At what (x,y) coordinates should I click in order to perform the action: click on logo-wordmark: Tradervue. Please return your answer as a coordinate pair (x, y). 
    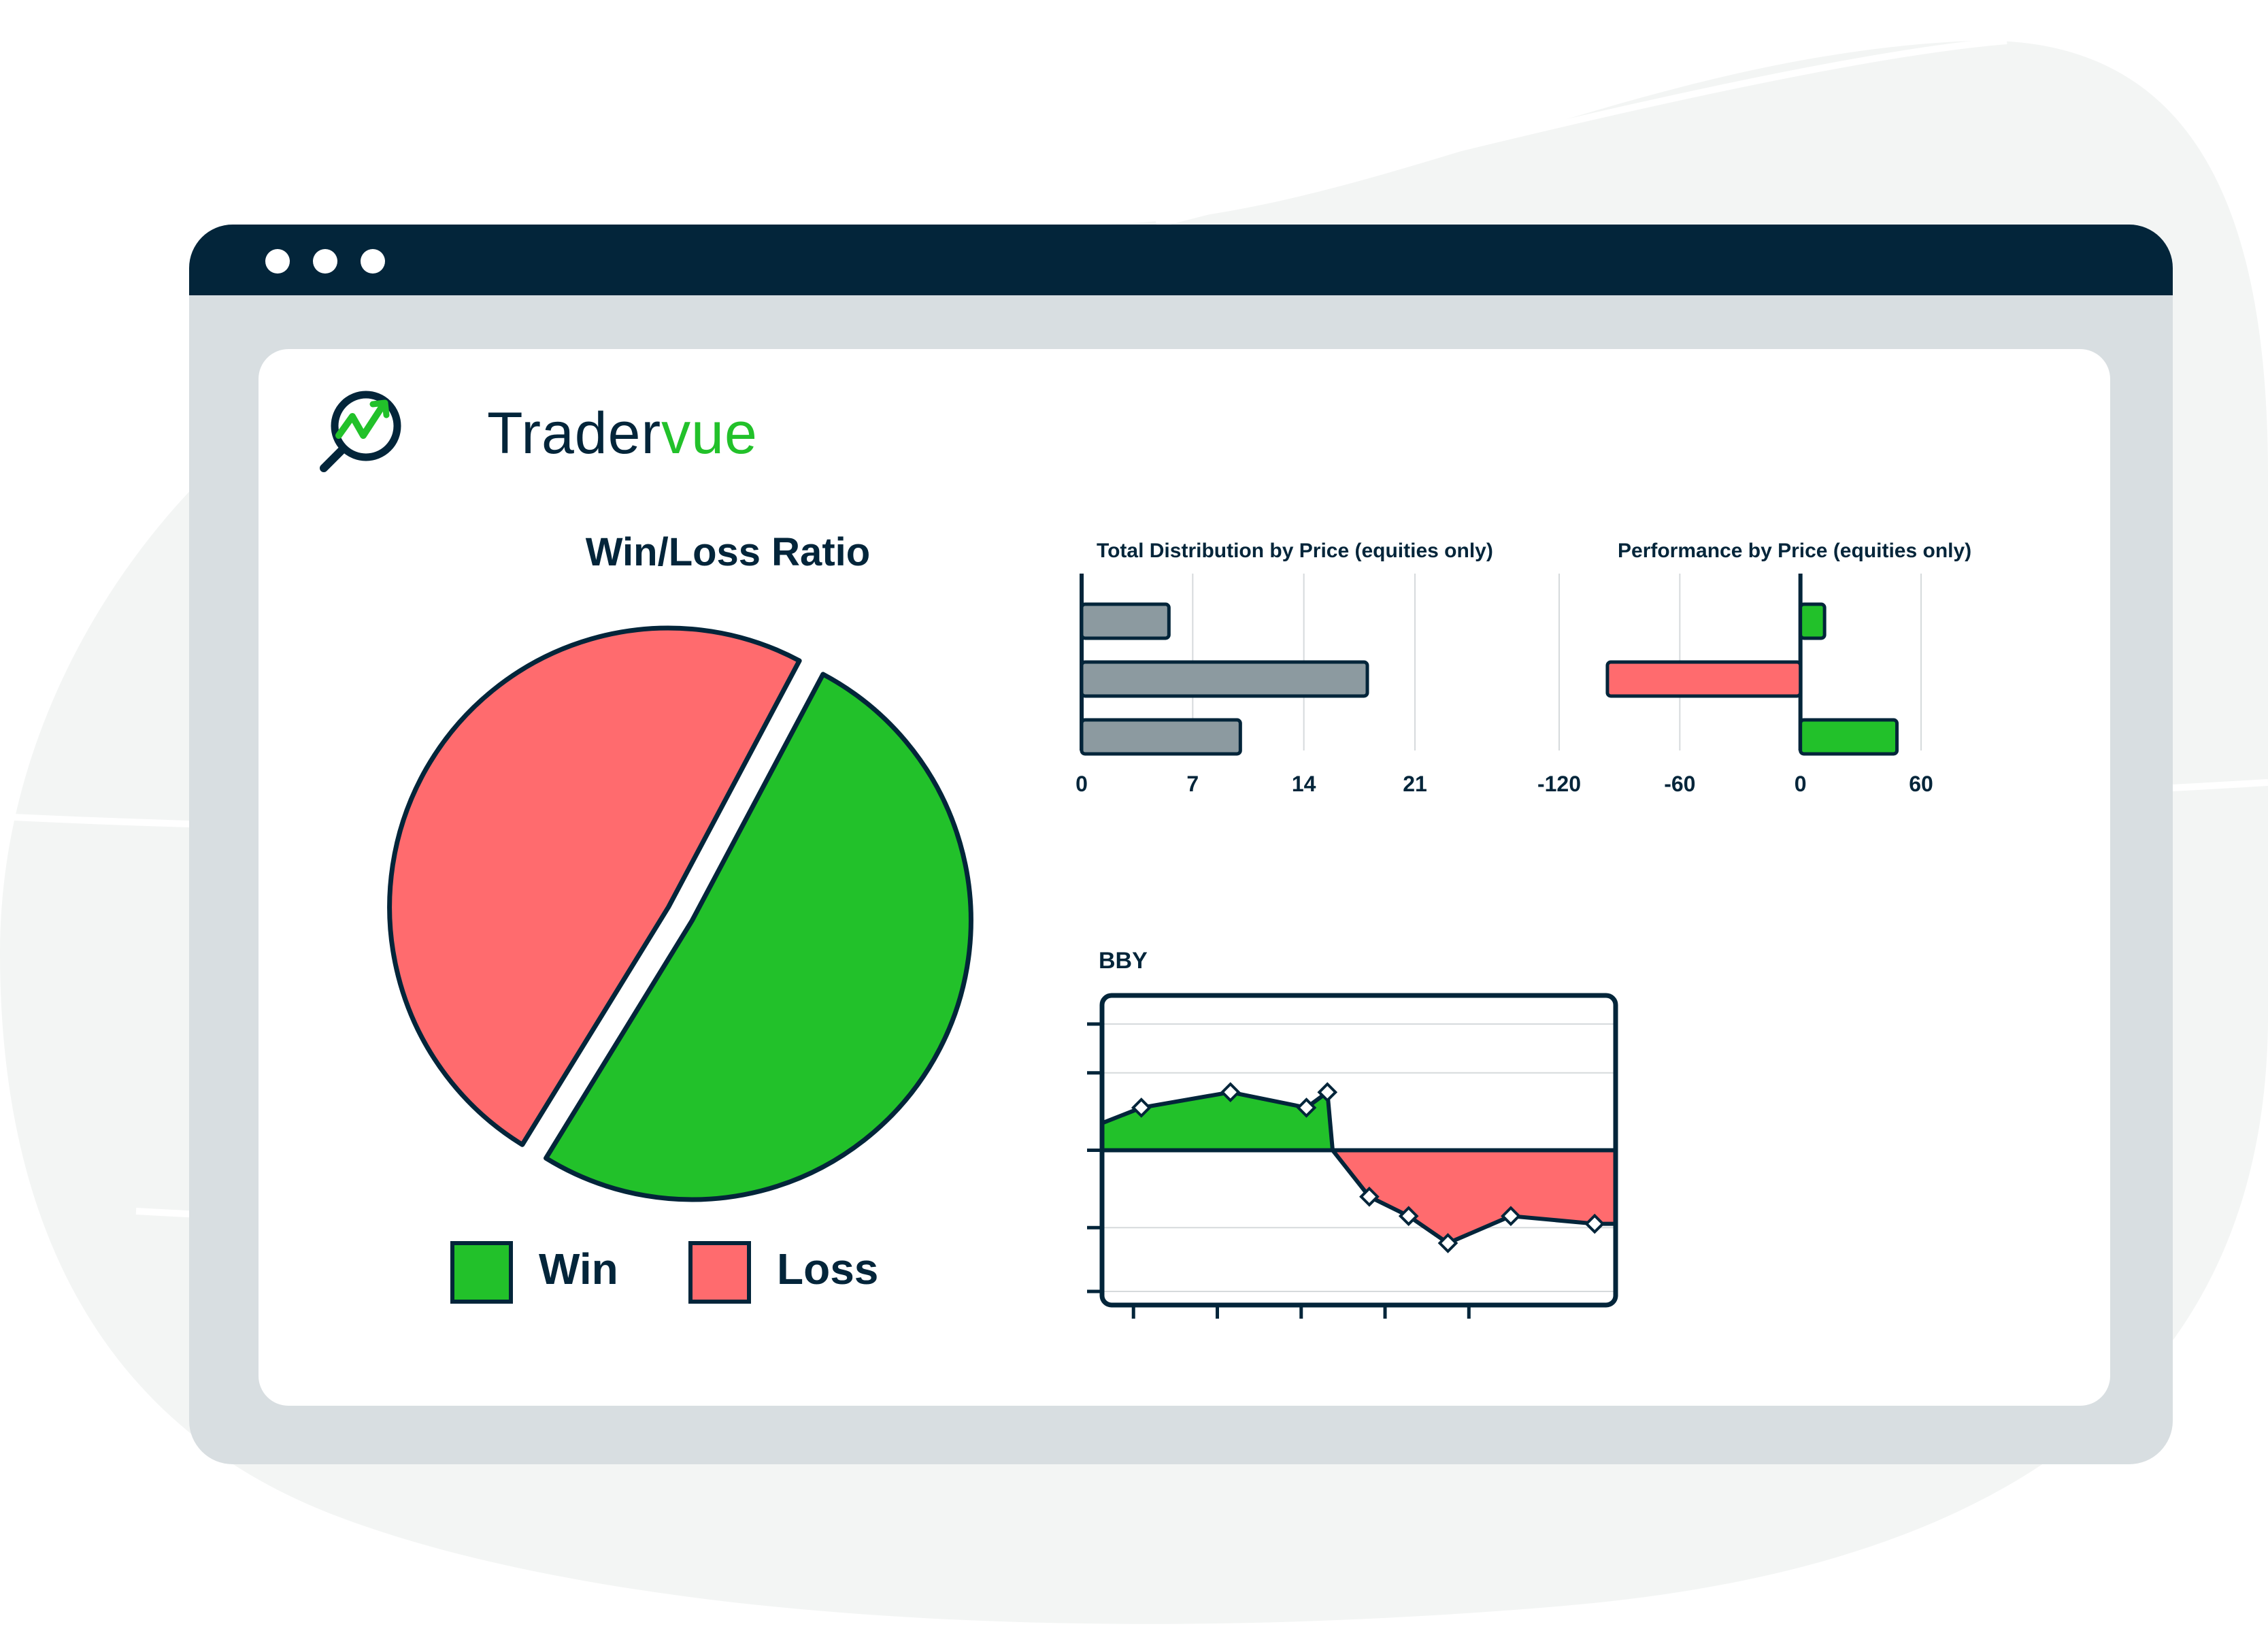
    Looking at the image, I should click on (622, 433).